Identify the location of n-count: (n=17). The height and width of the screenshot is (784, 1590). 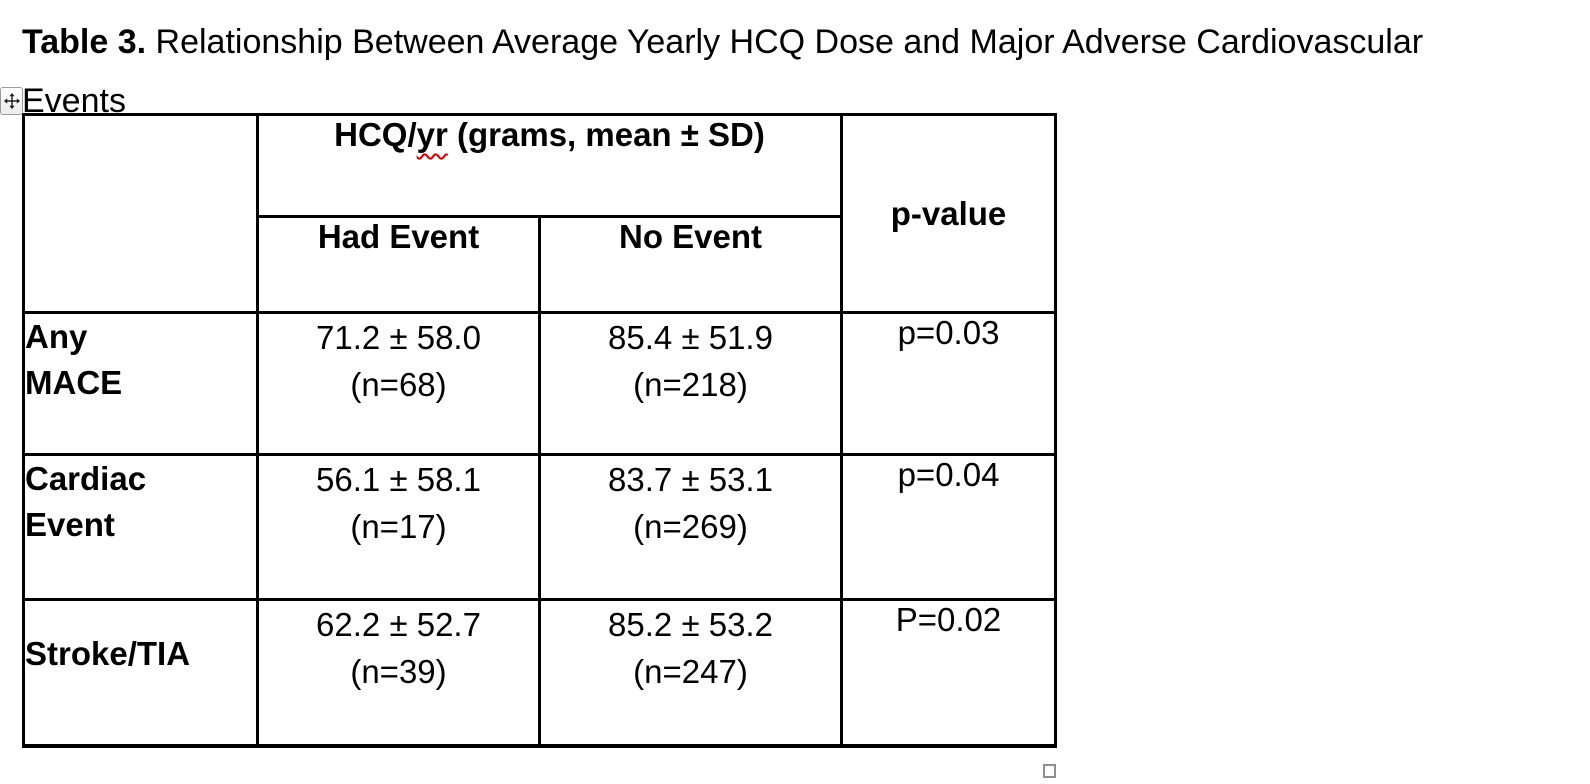
(398, 526).